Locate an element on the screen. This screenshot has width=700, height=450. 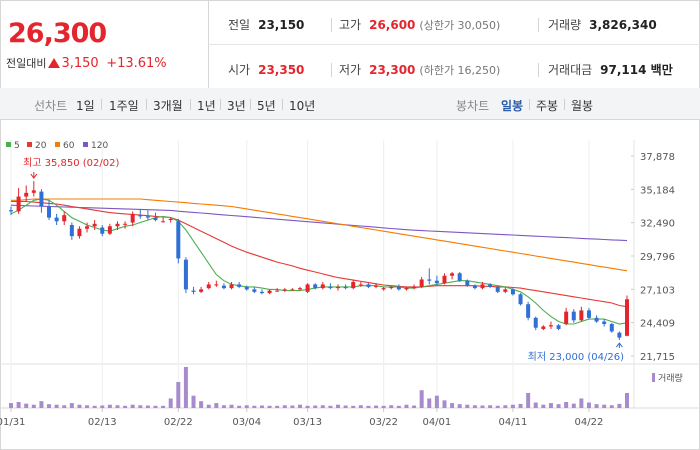
period-5y-button: 5년 is located at coordinates (266, 106).